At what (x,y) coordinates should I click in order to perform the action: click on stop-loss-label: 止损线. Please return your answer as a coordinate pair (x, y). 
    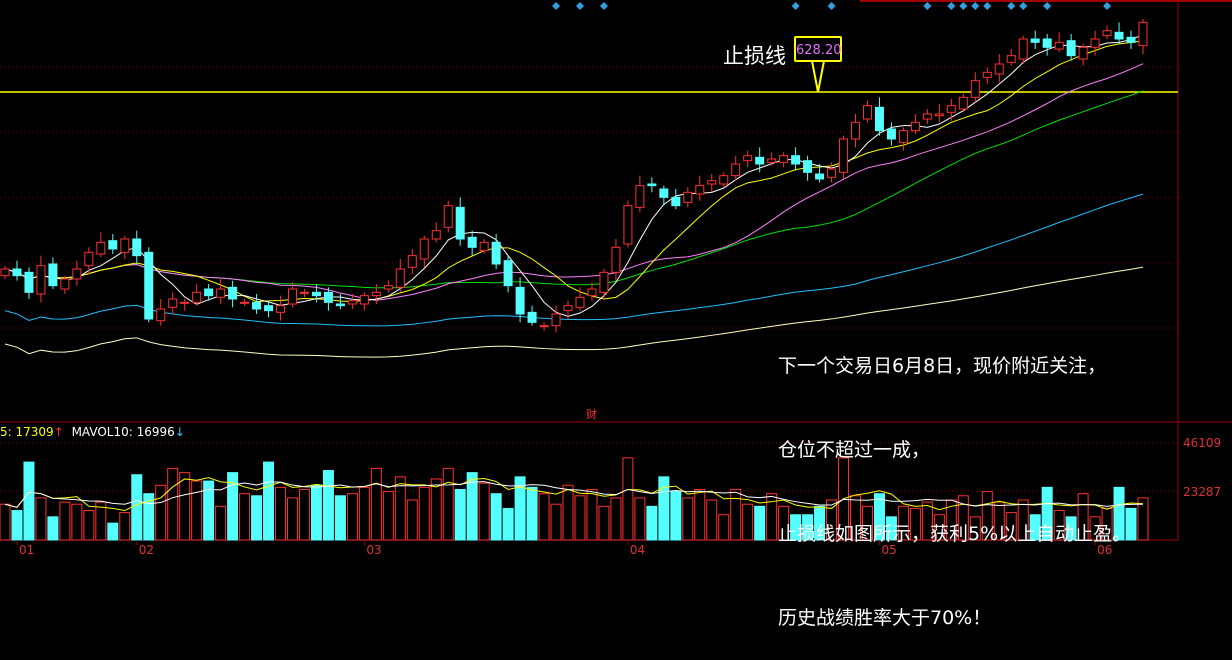
    Looking at the image, I should click on (754, 56).